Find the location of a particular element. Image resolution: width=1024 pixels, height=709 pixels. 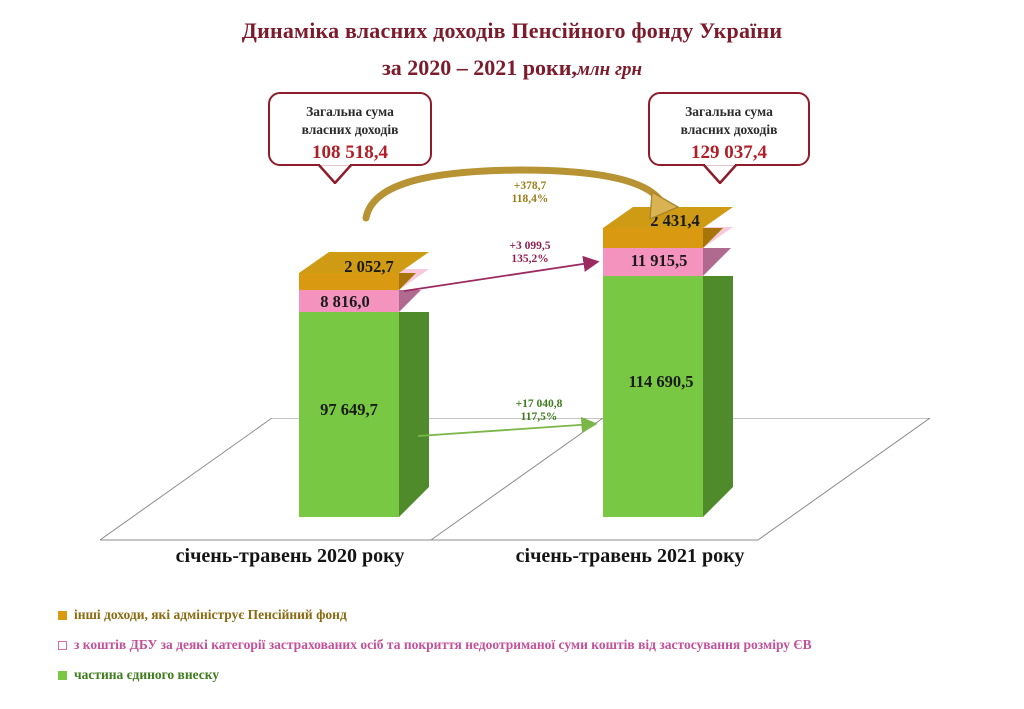

bar-2020-label-other-income: 2 052,7 is located at coordinates (369, 266).